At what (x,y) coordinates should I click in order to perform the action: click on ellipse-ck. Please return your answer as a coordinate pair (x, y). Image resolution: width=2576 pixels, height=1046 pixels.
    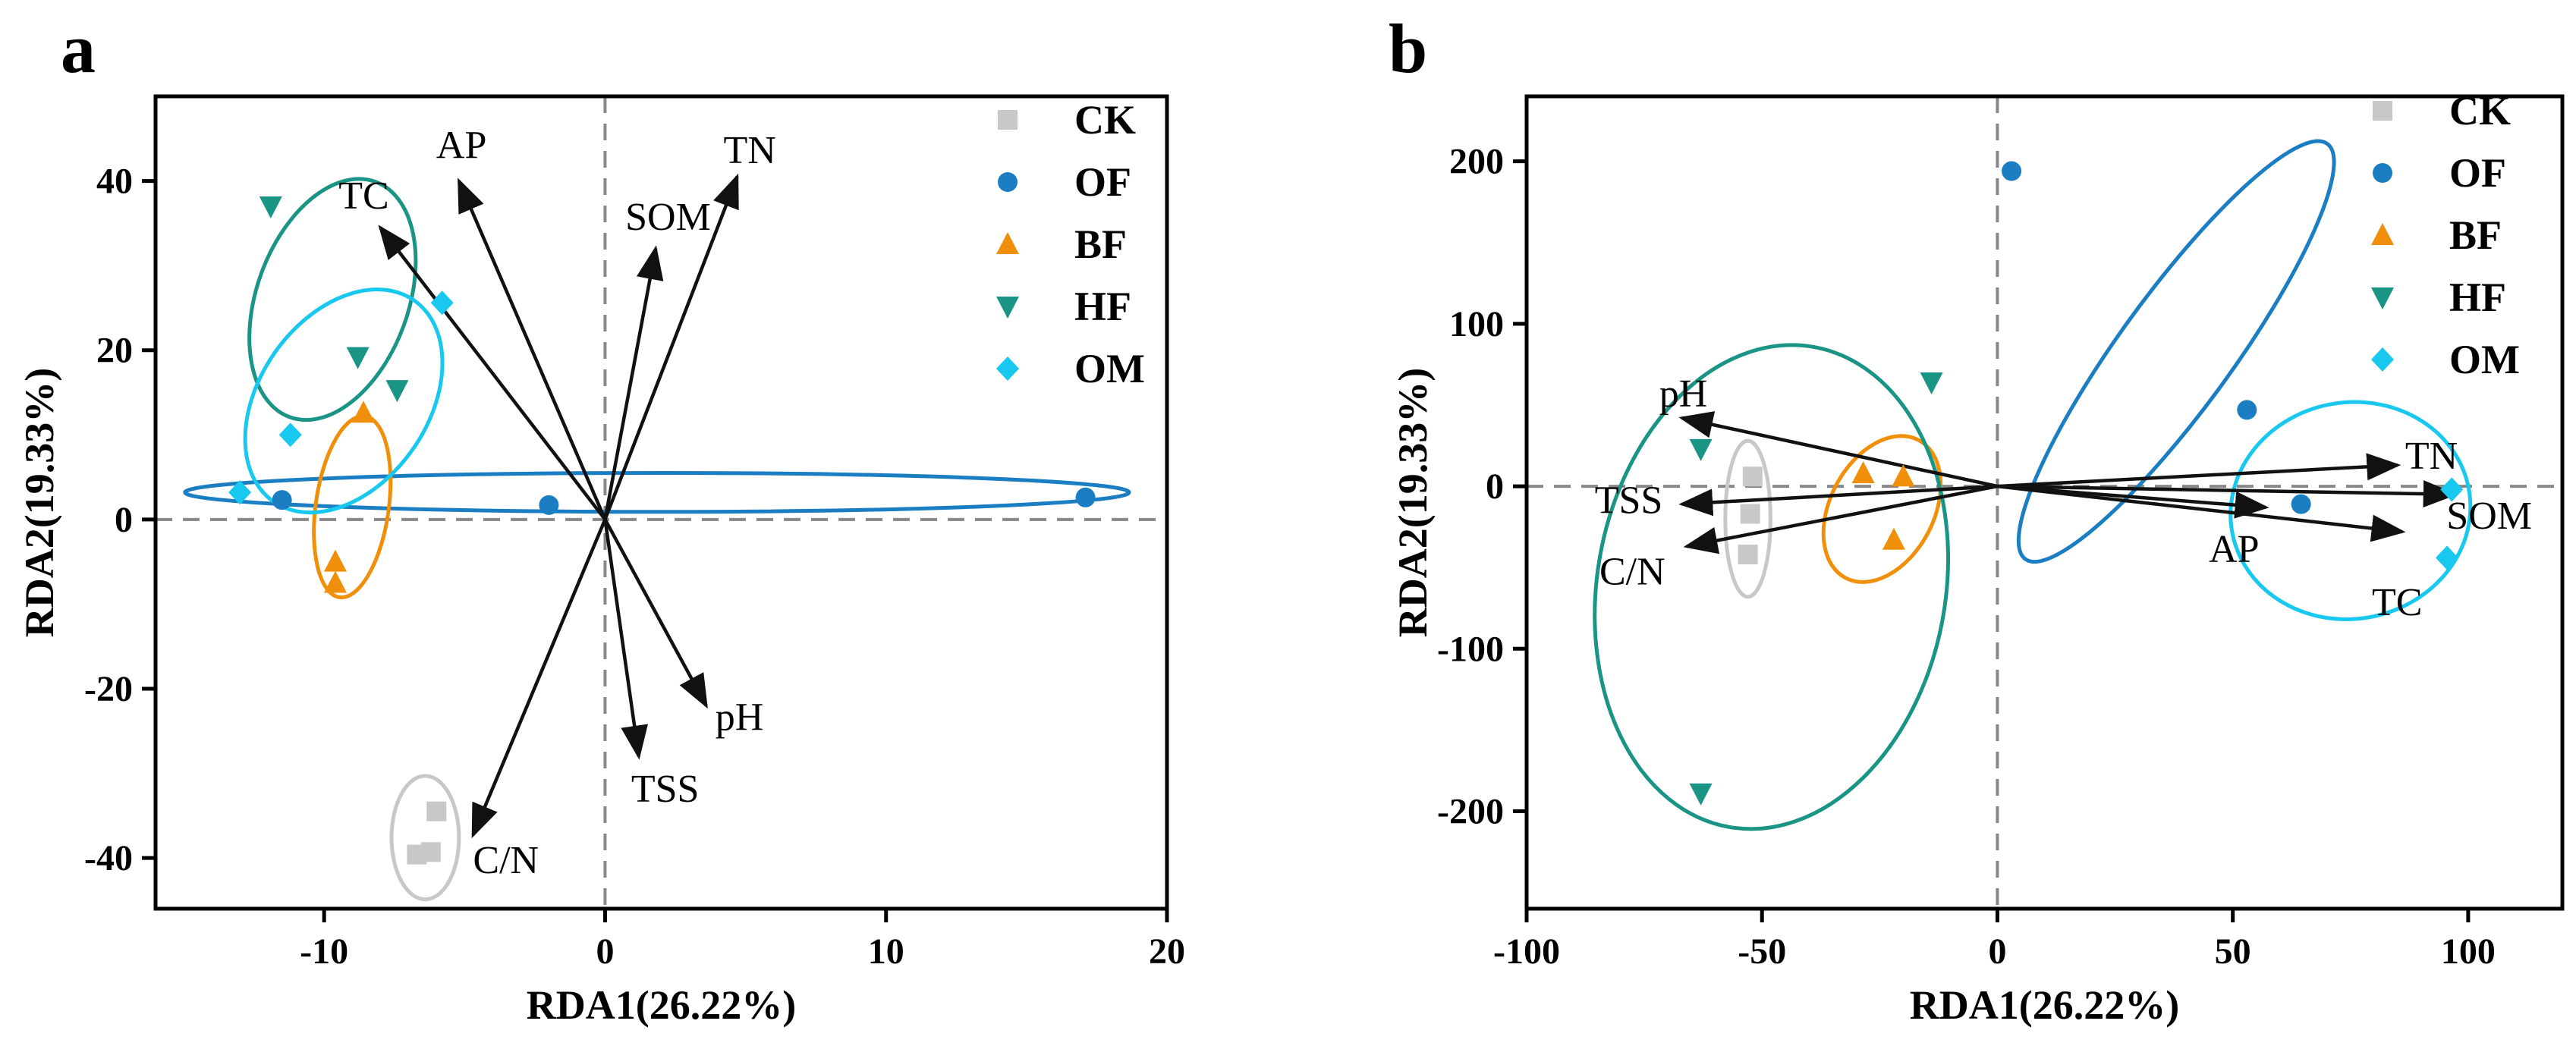
    Looking at the image, I should click on (1747, 518).